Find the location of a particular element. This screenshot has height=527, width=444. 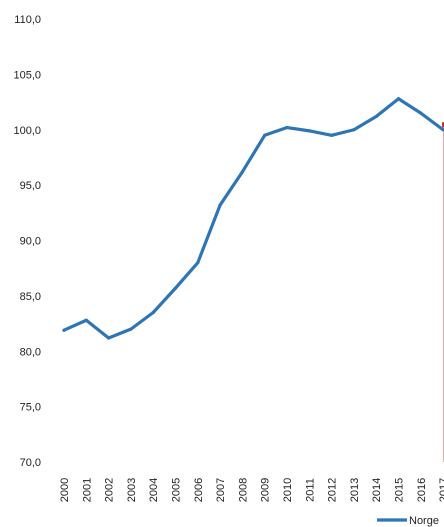

x-tick-label: 2014 is located at coordinates (377, 490).